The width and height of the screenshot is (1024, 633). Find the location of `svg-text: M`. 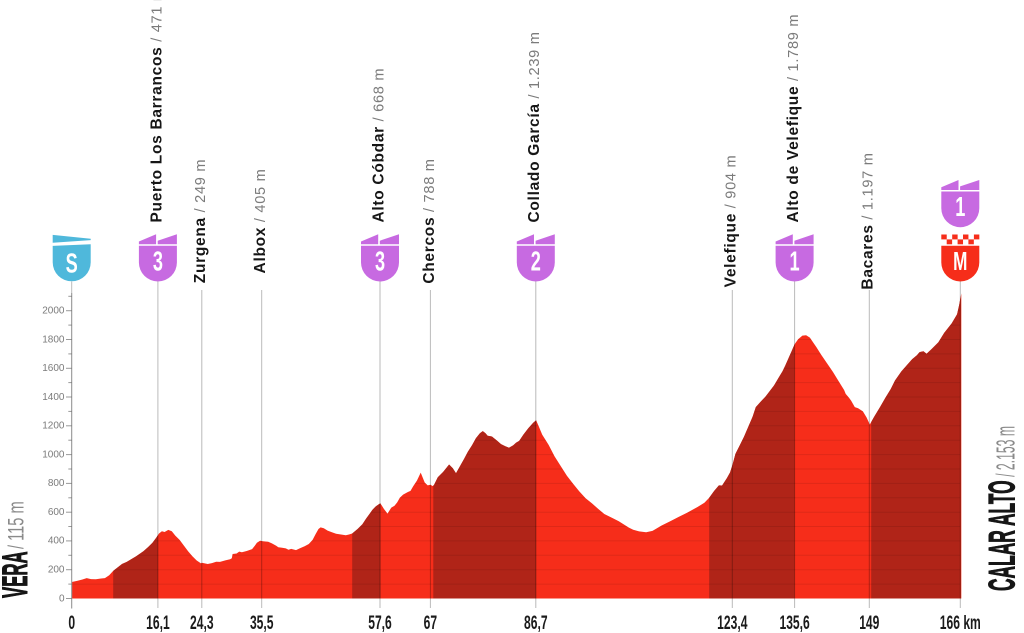

svg-text: M is located at coordinates (960, 262).